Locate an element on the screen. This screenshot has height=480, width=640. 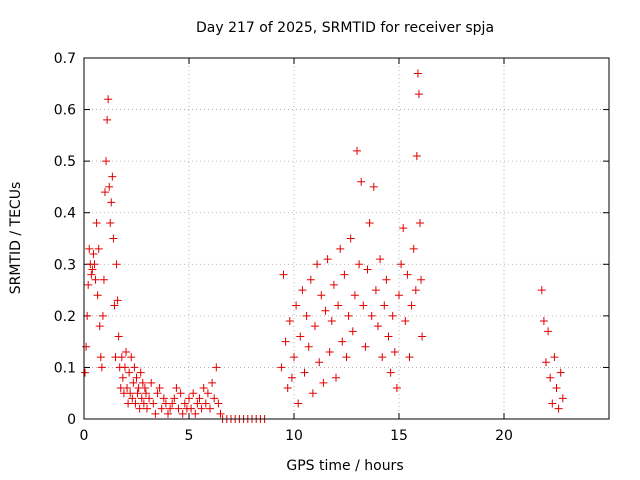
x-tick-label: 20 is located at coordinates (504, 436).